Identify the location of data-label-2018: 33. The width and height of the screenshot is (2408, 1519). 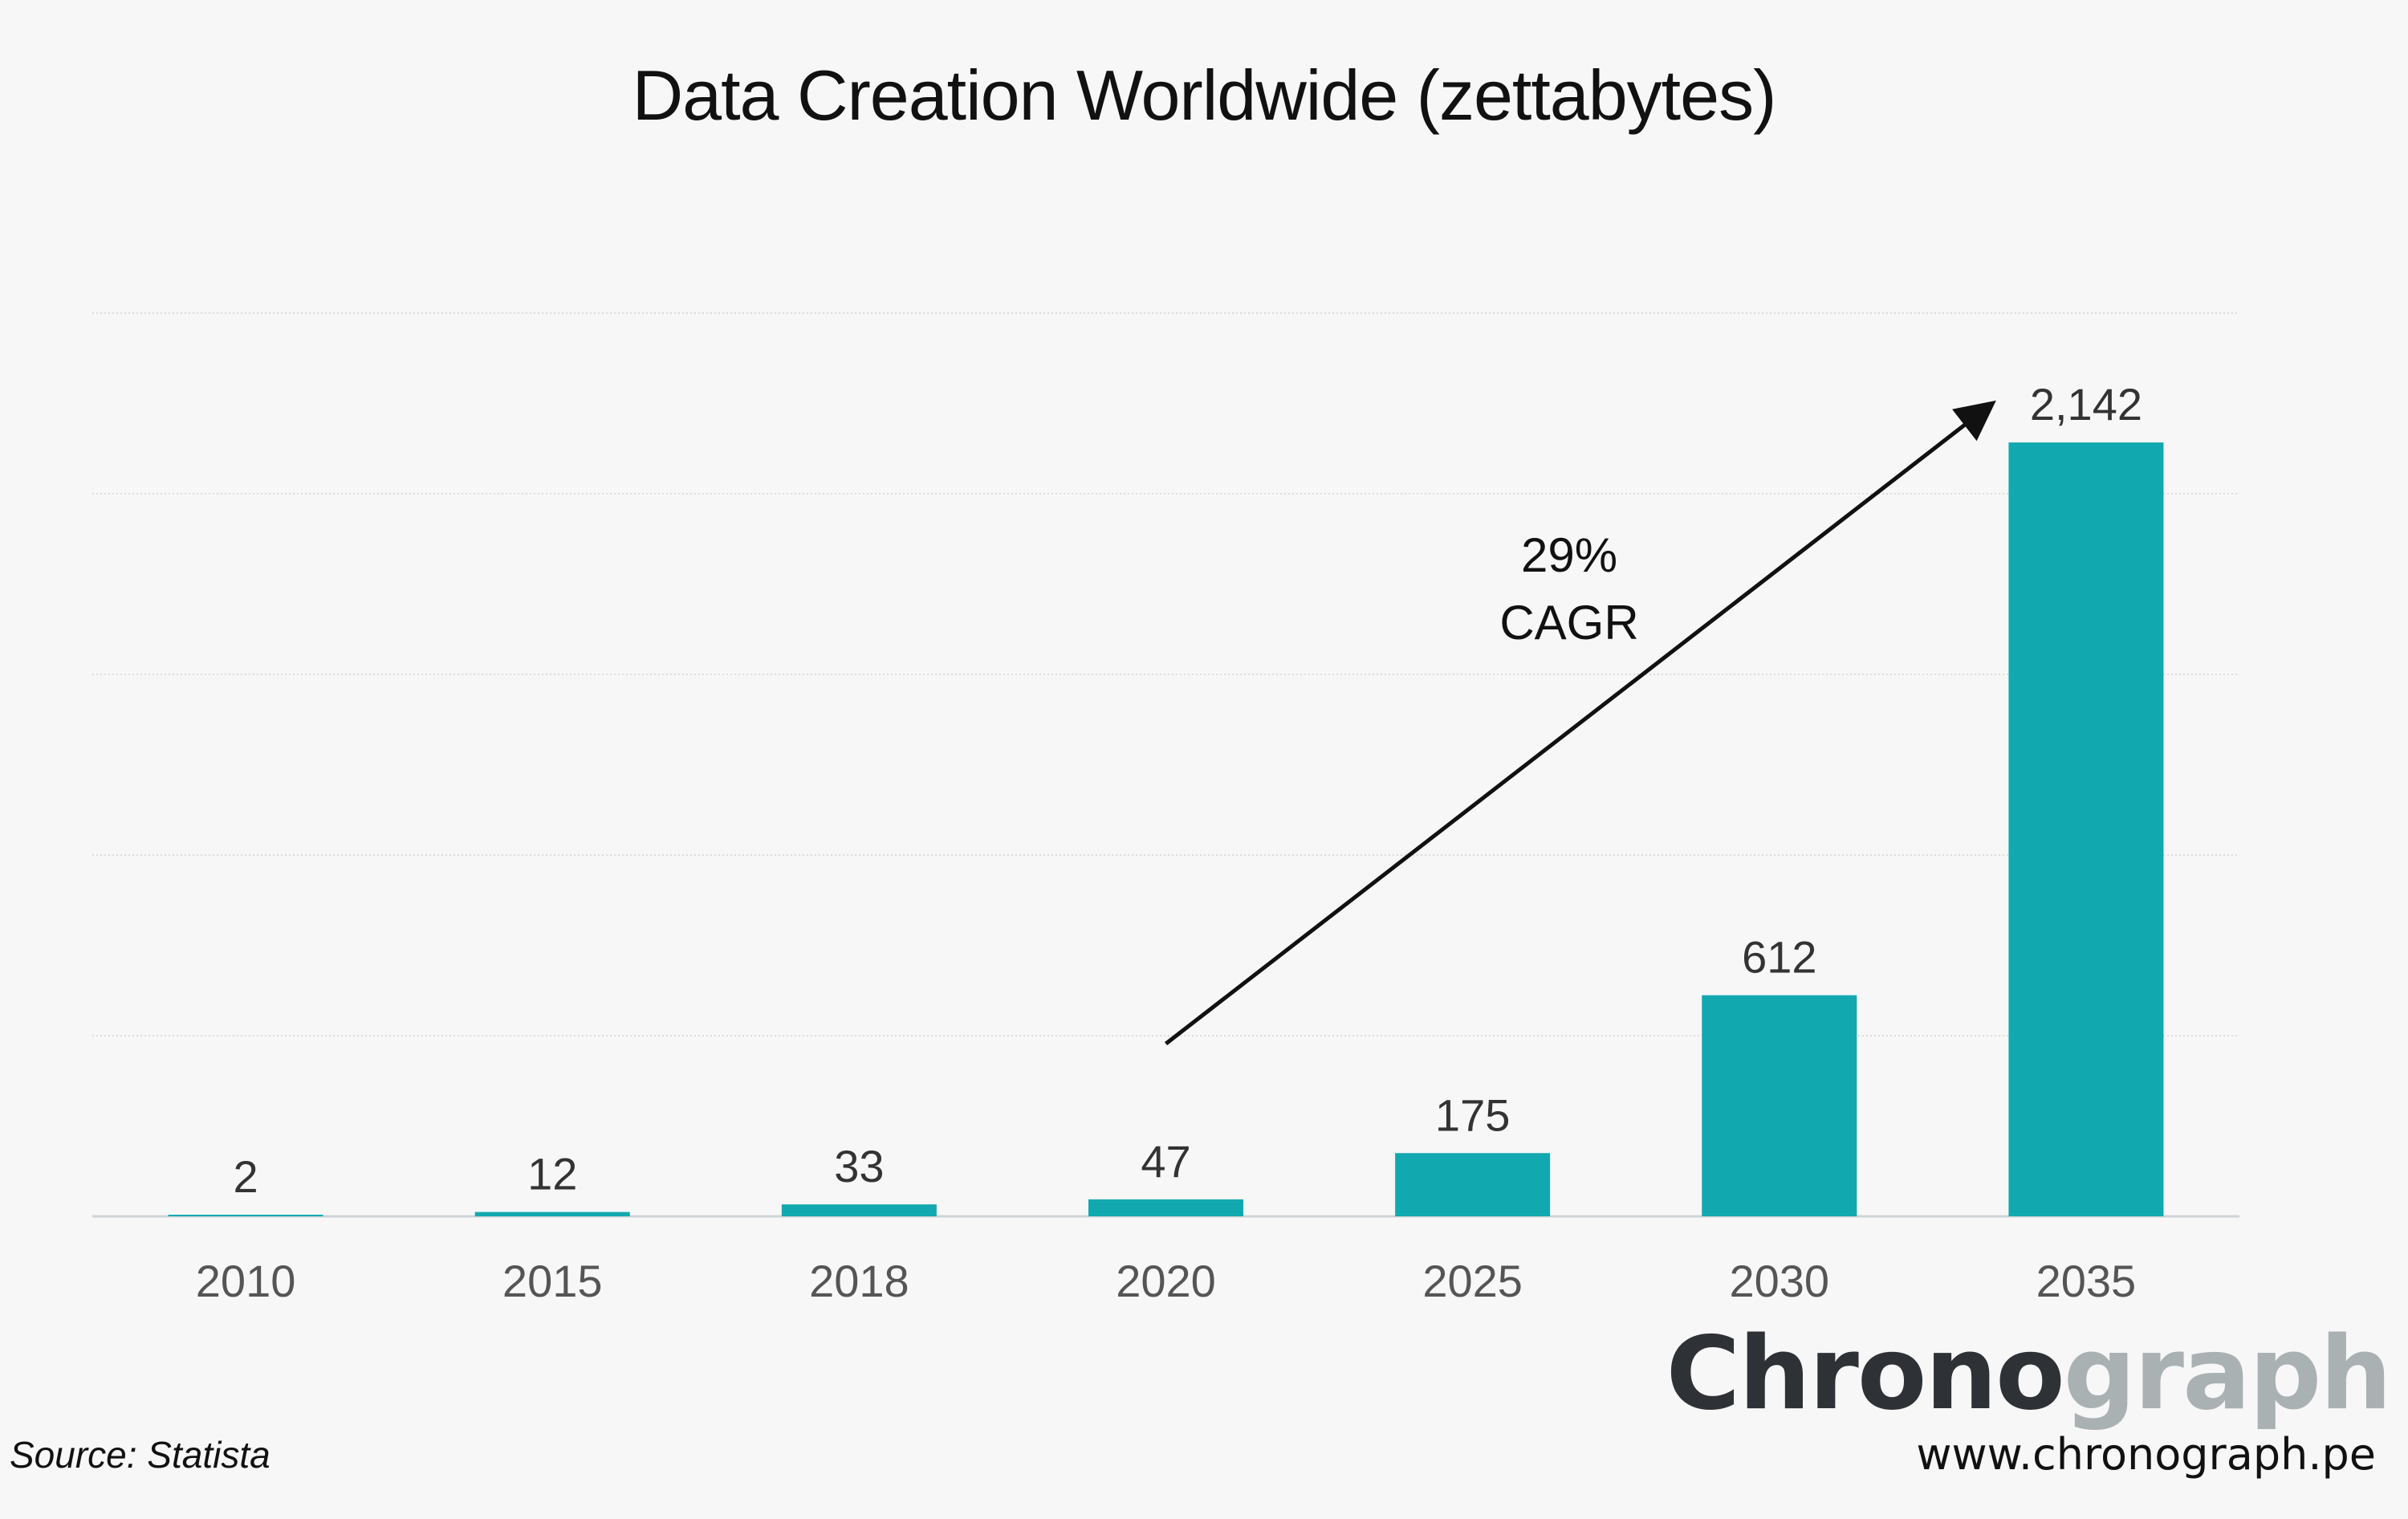
(859, 1166).